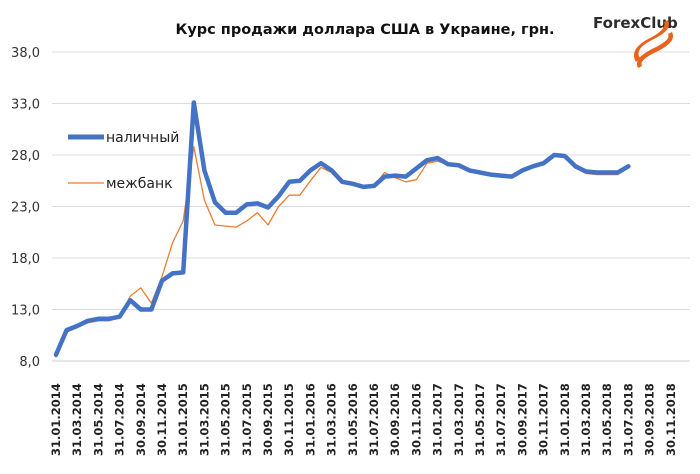 The image size is (700, 474). I want to click on x-tick-label: 31.05.2018, so click(607, 419).